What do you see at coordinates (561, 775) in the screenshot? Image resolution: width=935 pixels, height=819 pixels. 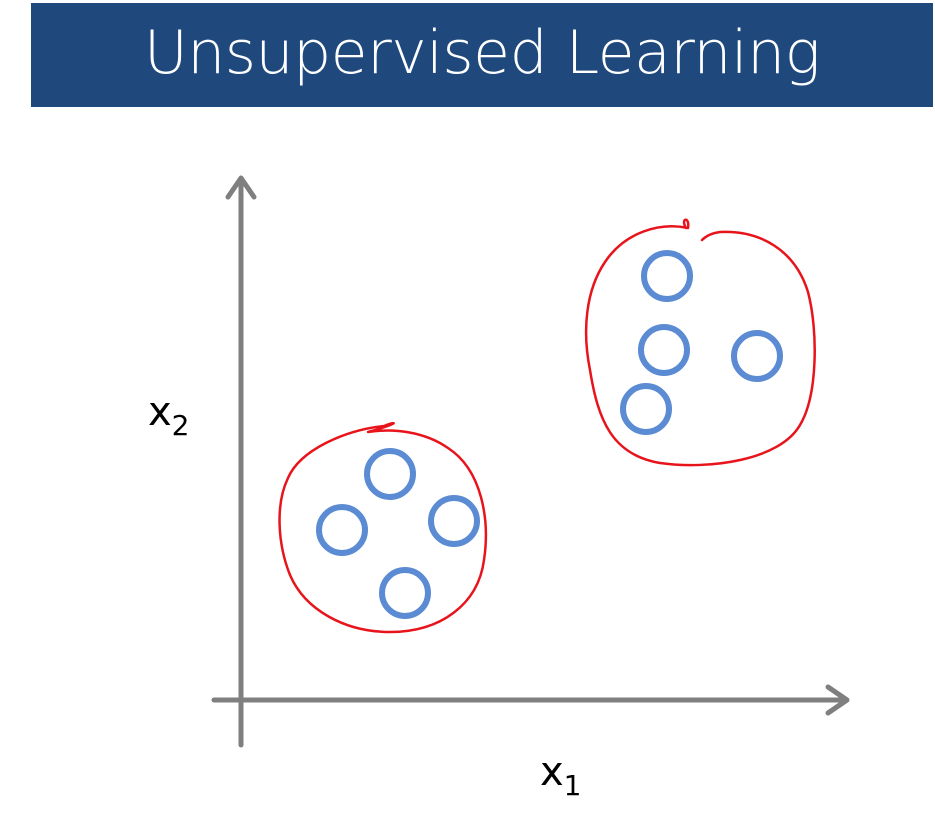 I see `x-axis-label: x1` at bounding box center [561, 775].